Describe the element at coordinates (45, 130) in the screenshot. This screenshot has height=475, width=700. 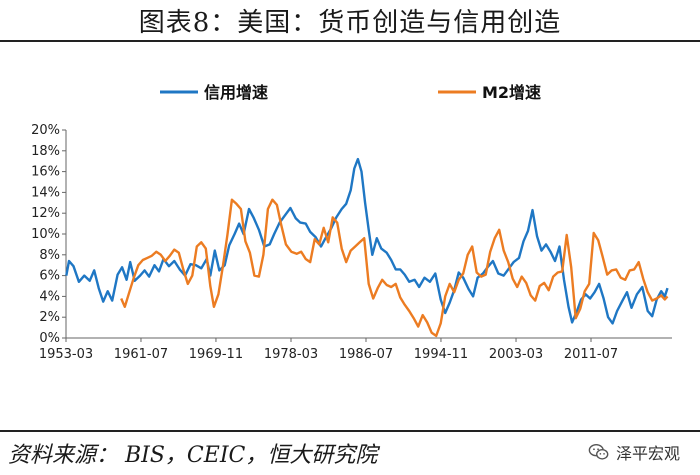
I see `y-tick-label: 20%` at that location.